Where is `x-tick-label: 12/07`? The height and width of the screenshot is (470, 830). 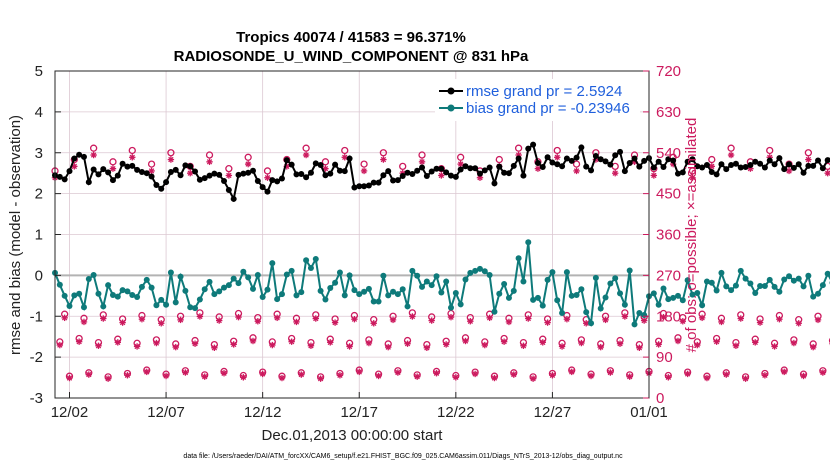 x-tick-label: 12/07 is located at coordinates (166, 412).